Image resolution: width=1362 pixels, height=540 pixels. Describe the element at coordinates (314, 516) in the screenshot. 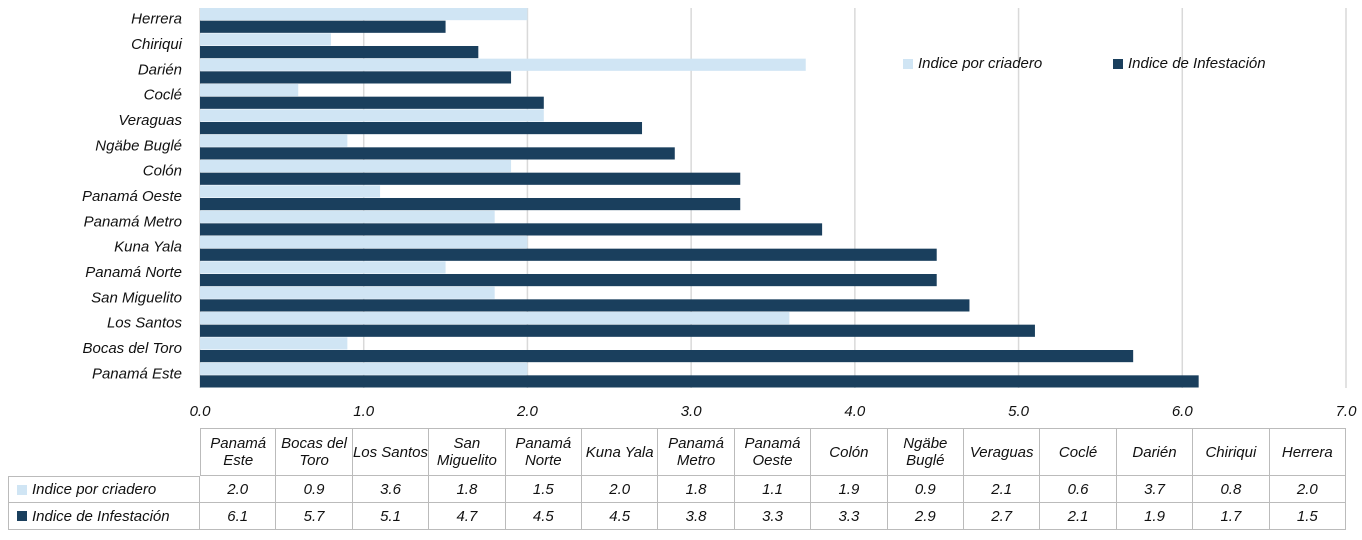

I see `table-cell: 5.7` at that location.